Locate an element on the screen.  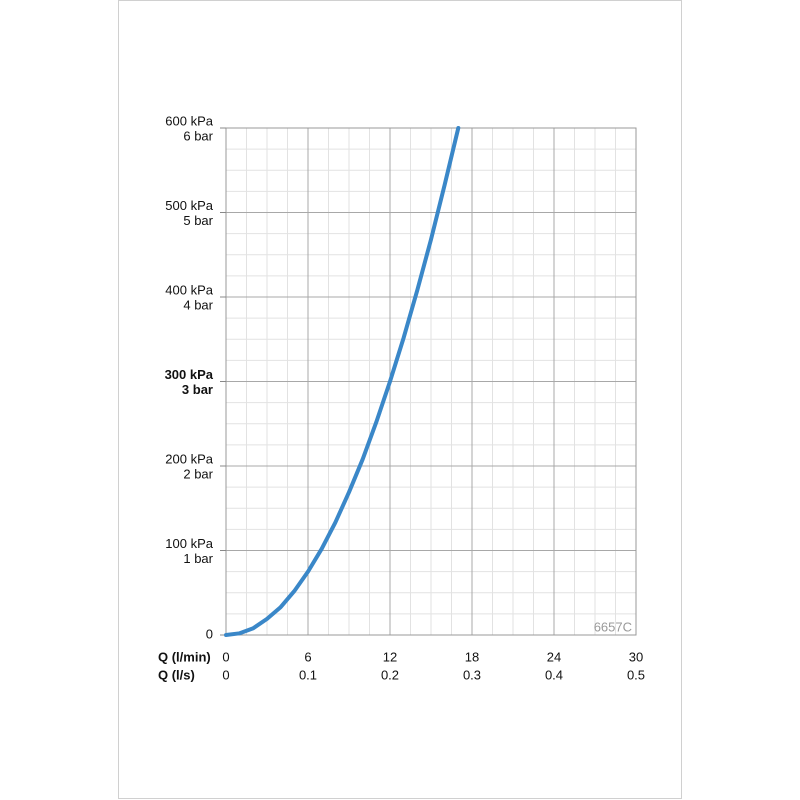
x2-tick-label: 0.2 is located at coordinates (390, 674).